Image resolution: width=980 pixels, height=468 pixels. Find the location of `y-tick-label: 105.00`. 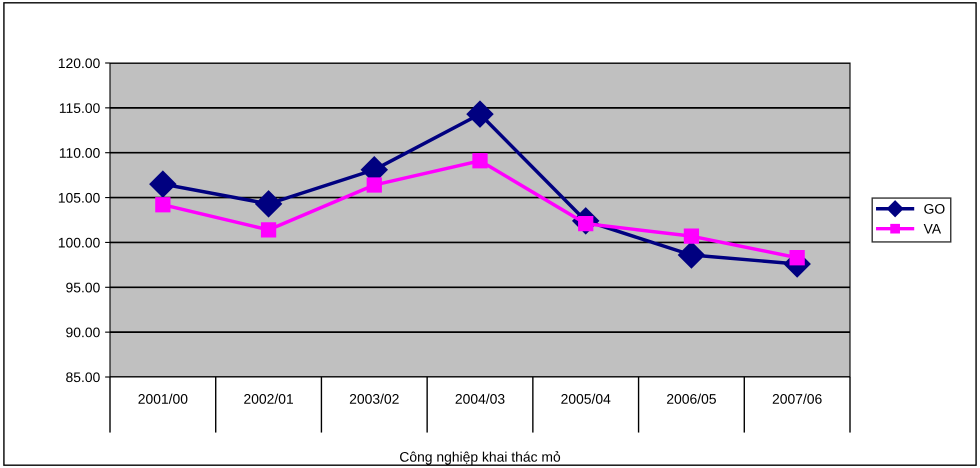

y-tick-label: 105.00 is located at coordinates (79, 197).